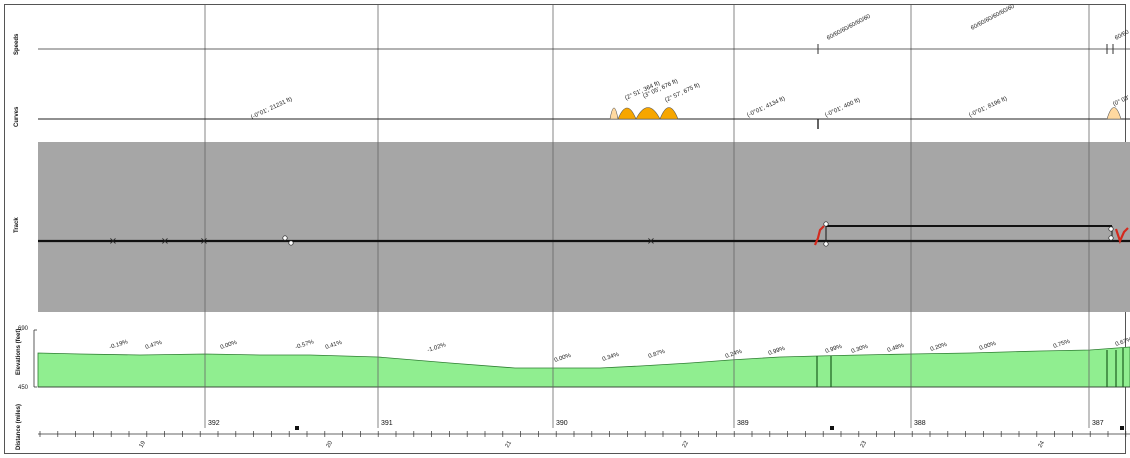 The image size is (1130, 458). Describe the element at coordinates (387, 423) in the screenshot. I see `milepost-391: 391` at that location.